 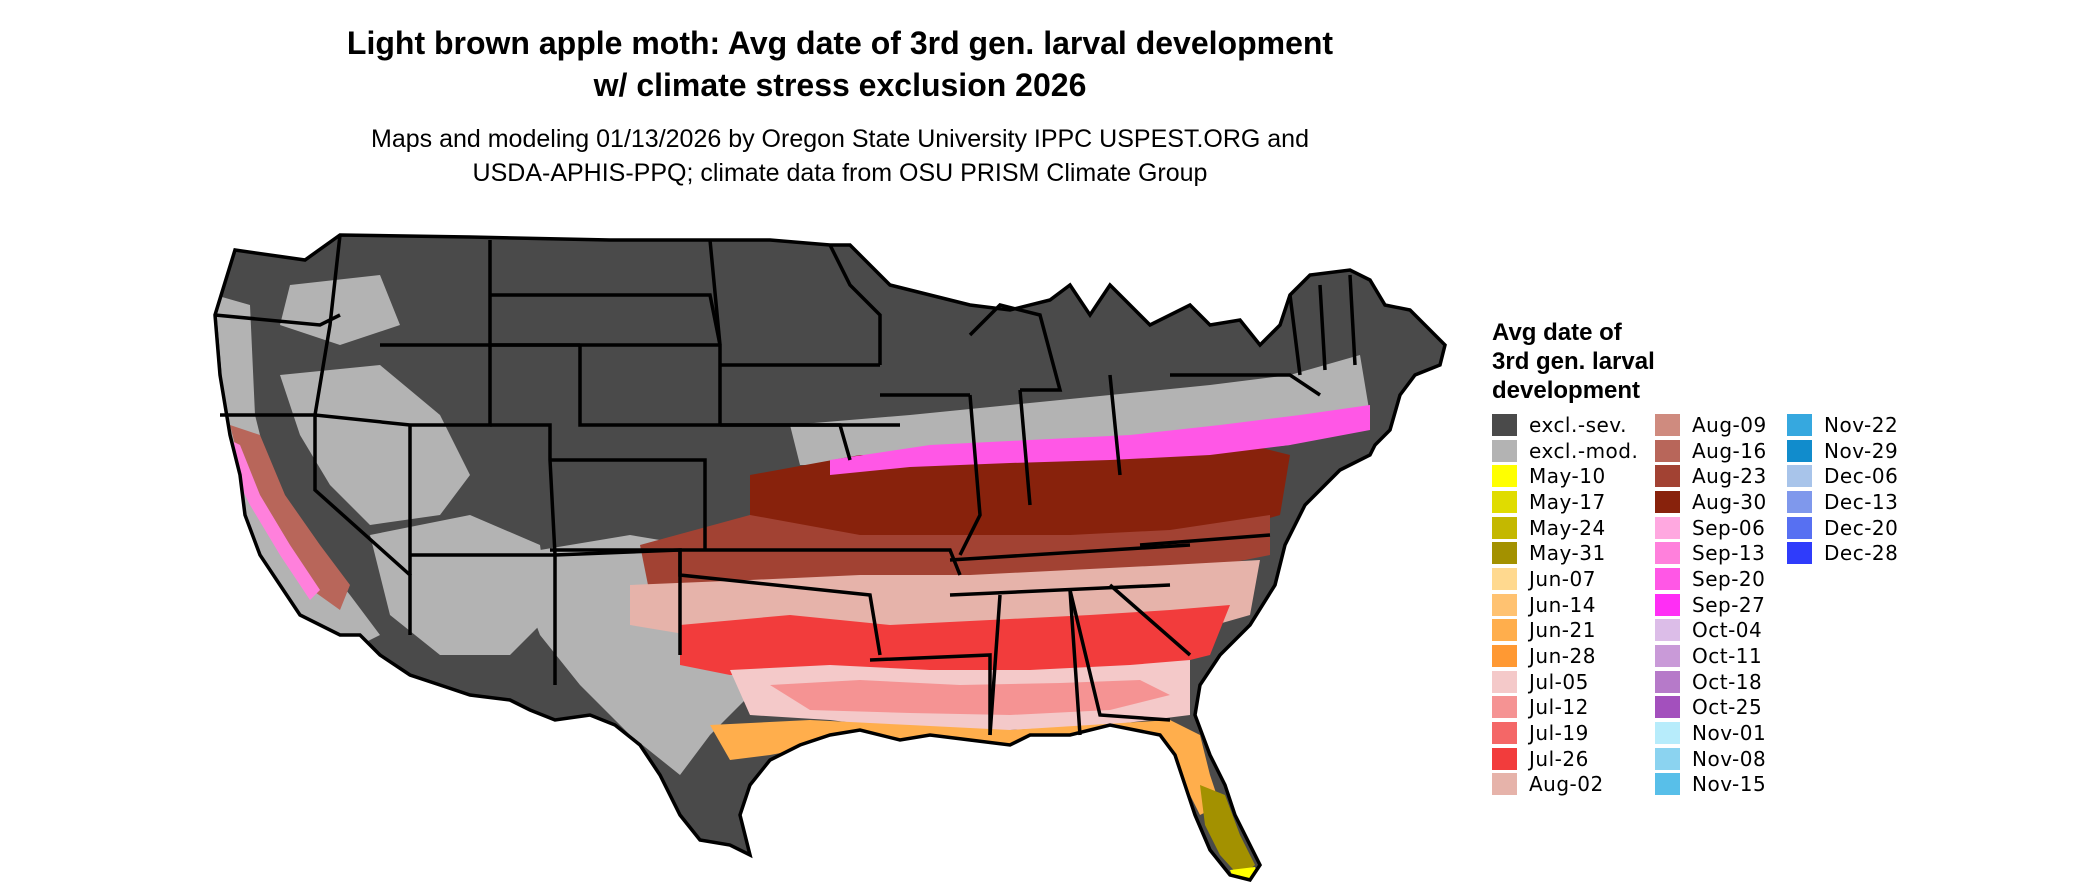 What do you see at coordinates (1100, 440) in the screenshot?
I see `region-sep-band` at bounding box center [1100, 440].